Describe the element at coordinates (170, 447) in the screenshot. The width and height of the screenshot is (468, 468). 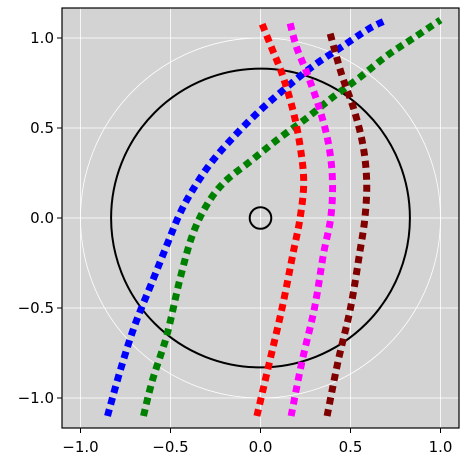
I see `x-tick-label-1: −0.5` at that location.